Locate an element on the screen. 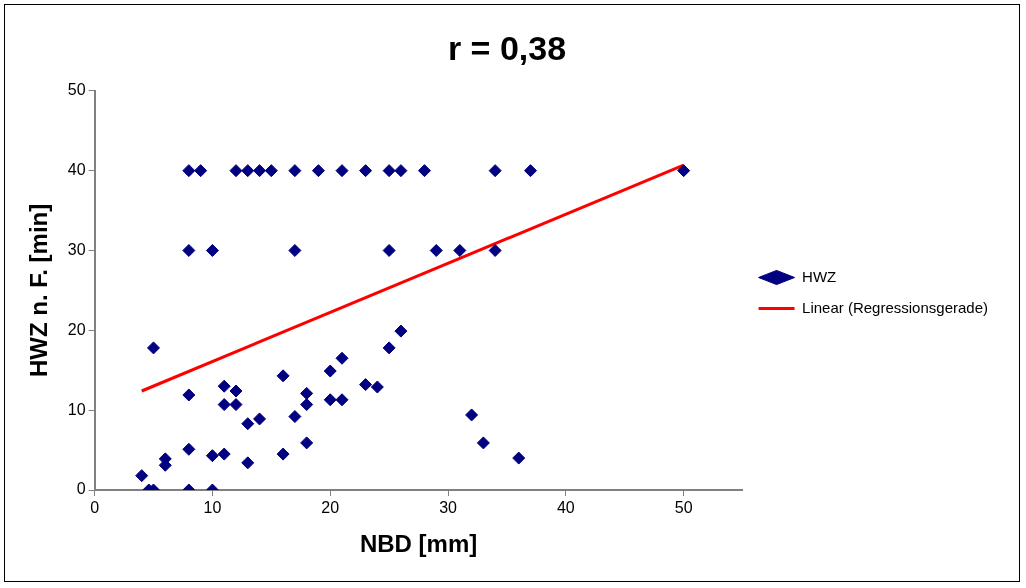 The image size is (1026, 588). x-tick-label: 10 is located at coordinates (212, 508).